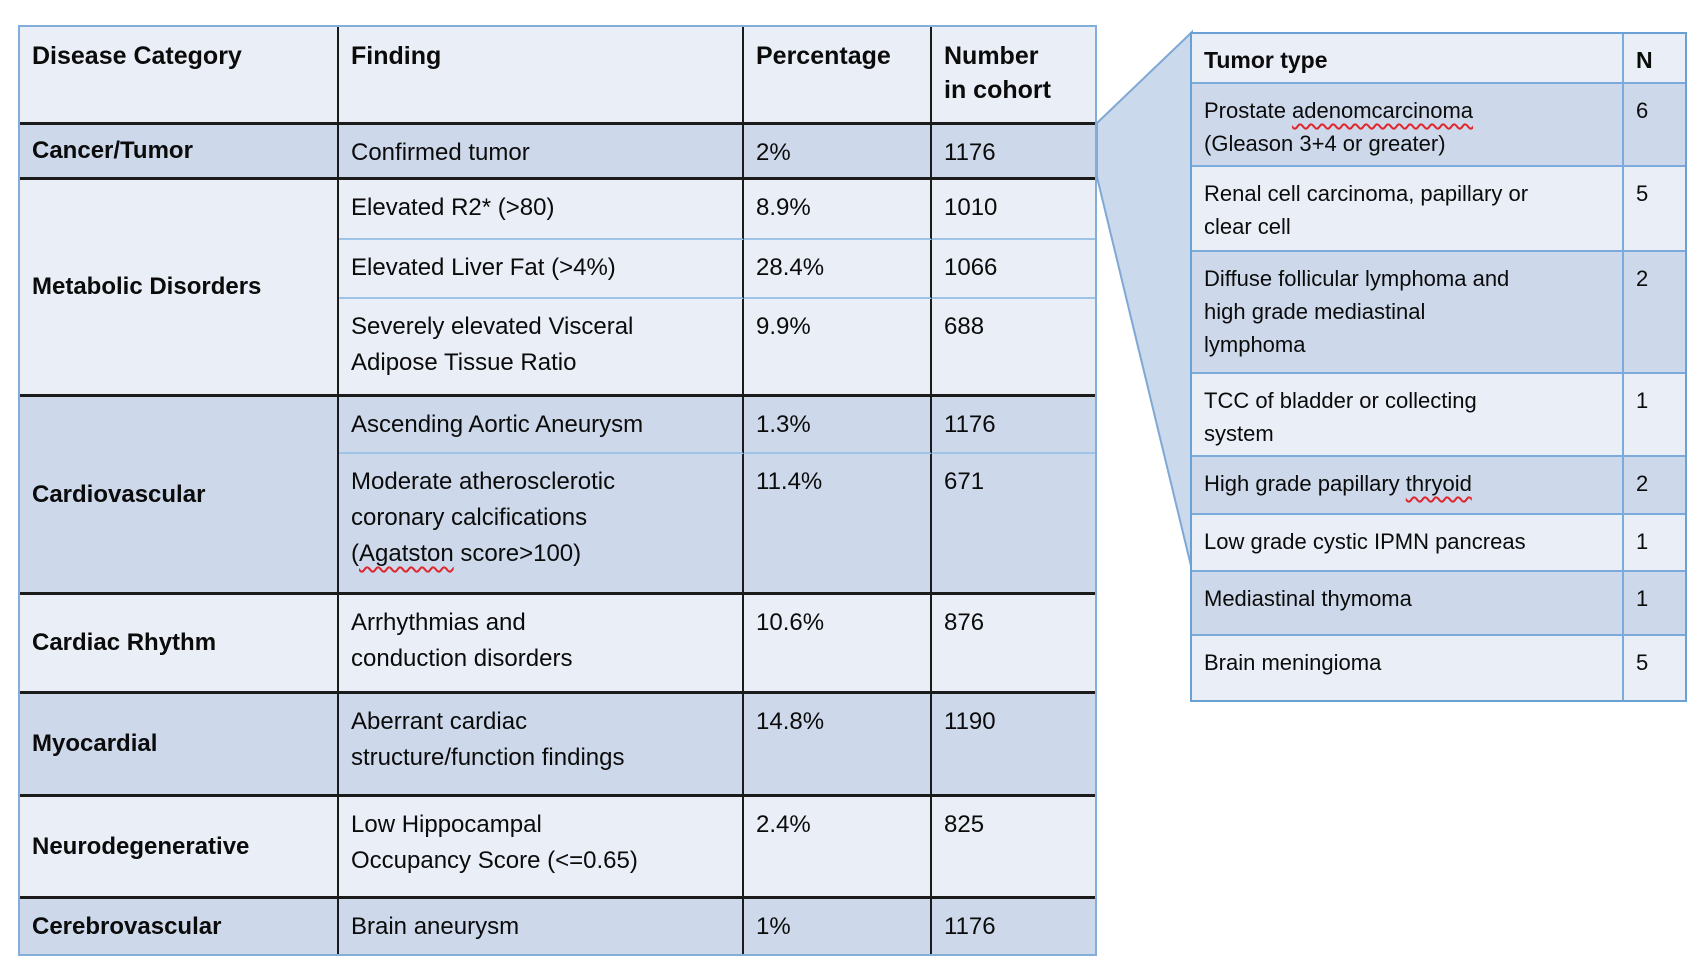  Describe the element at coordinates (1408, 668) in the screenshot. I see `tumor-type-cell: Brain meningioma` at that location.